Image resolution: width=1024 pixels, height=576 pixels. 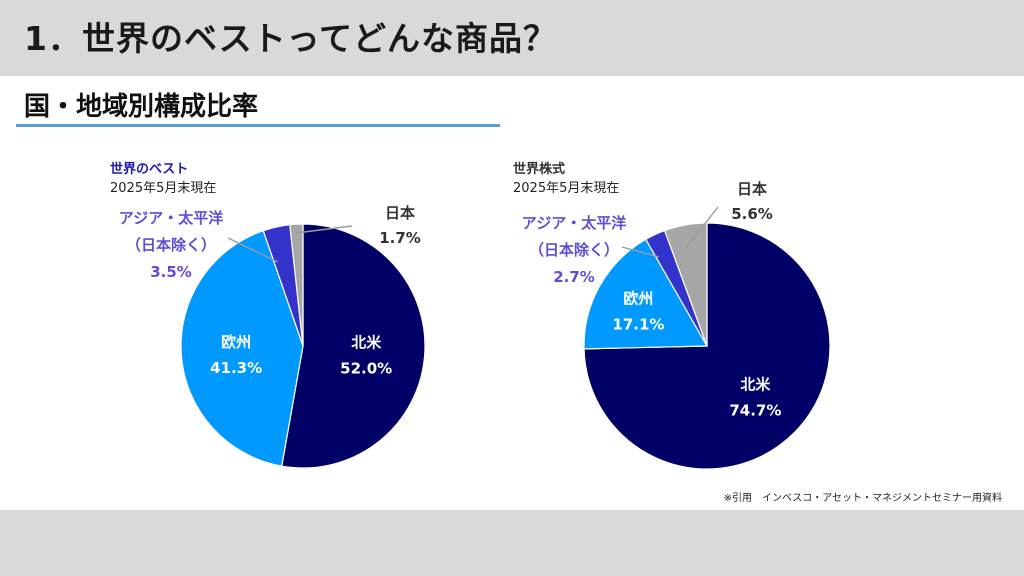 I want to click on slice-value-europe: 17.1%, so click(x=638, y=324).